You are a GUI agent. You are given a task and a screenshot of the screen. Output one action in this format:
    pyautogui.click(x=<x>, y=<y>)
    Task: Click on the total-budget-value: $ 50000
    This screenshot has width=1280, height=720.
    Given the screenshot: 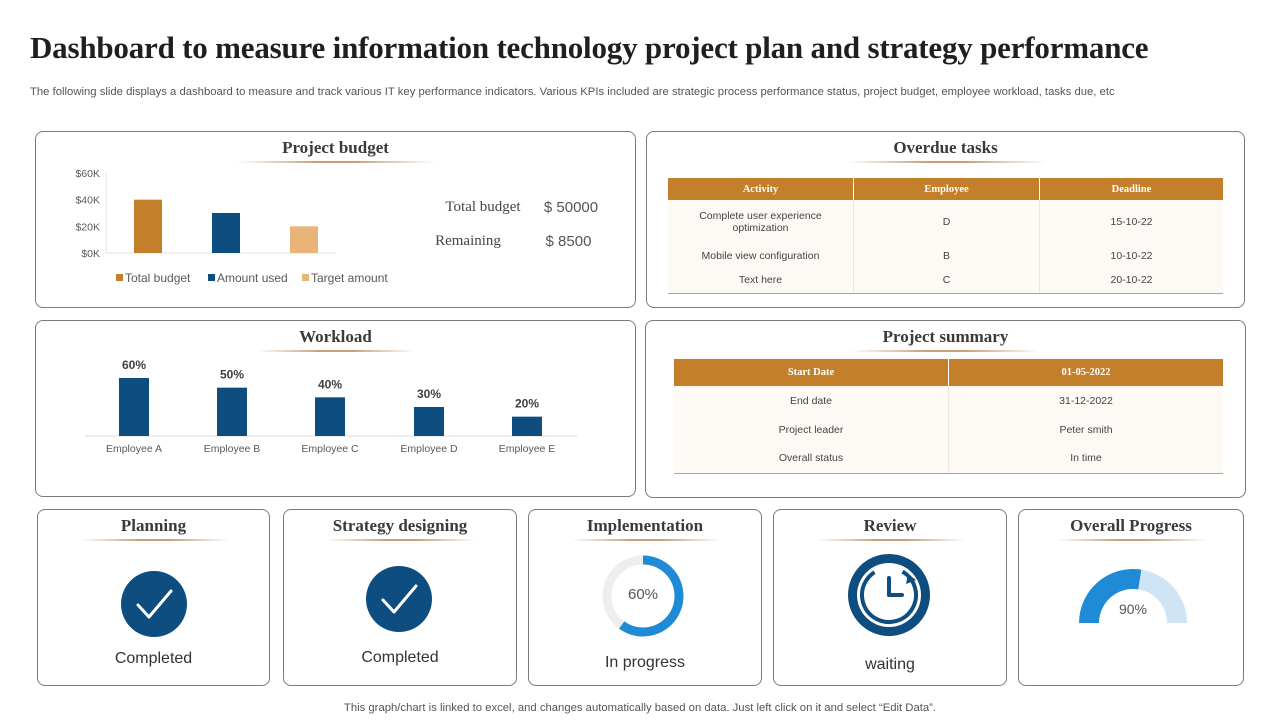 What is the action you would take?
    pyautogui.click(x=571, y=207)
    